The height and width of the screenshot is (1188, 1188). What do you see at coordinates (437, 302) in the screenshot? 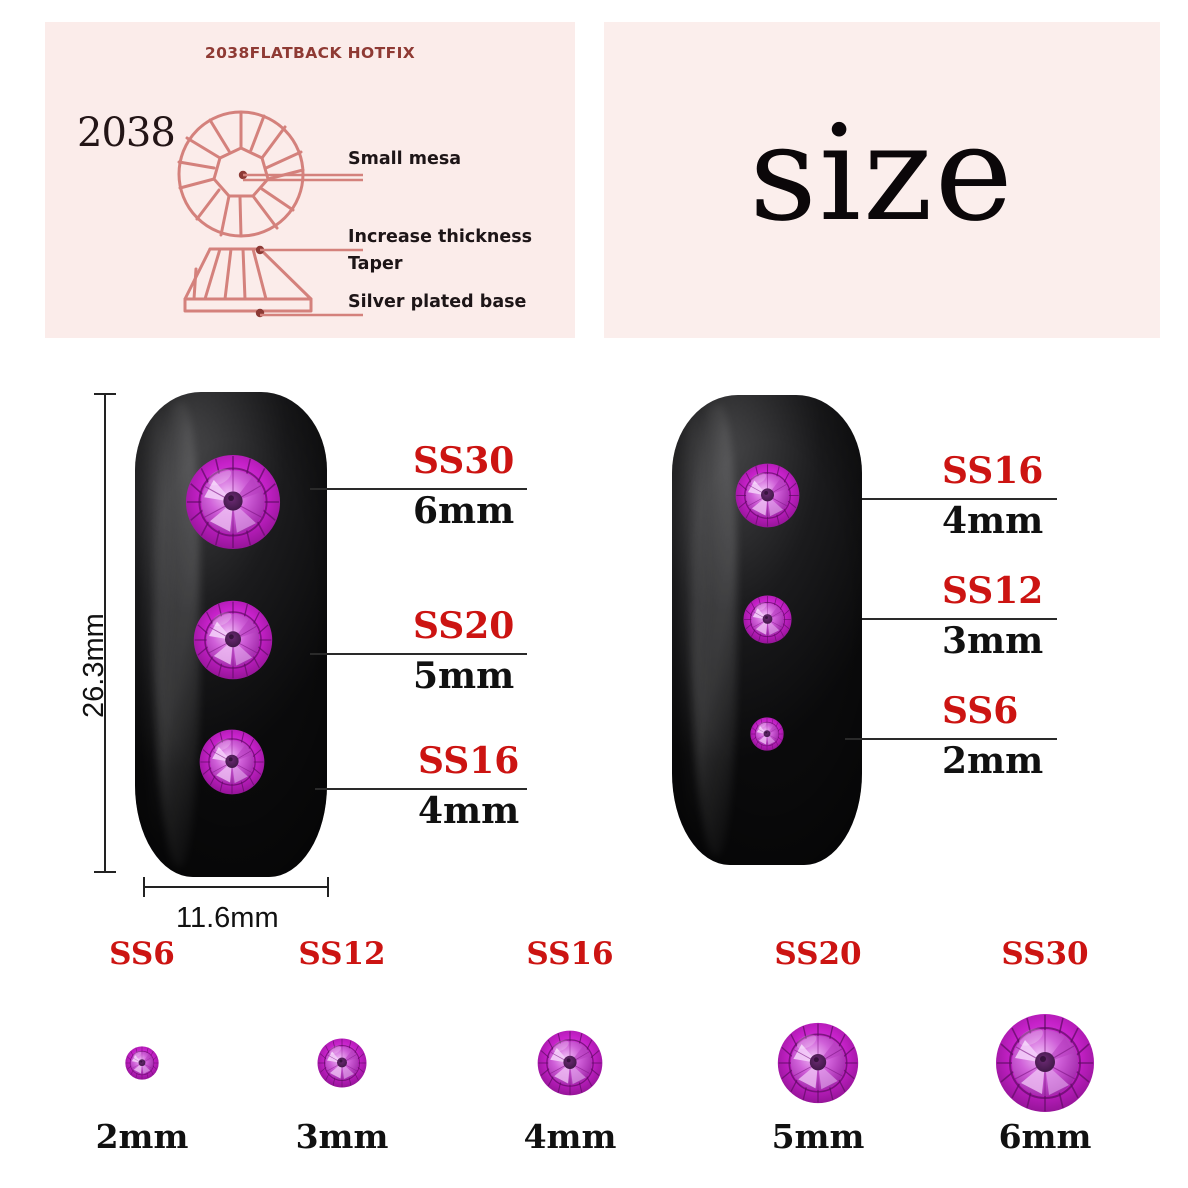
I see `callout-silver-plated-base: Silver plated base` at bounding box center [437, 302].